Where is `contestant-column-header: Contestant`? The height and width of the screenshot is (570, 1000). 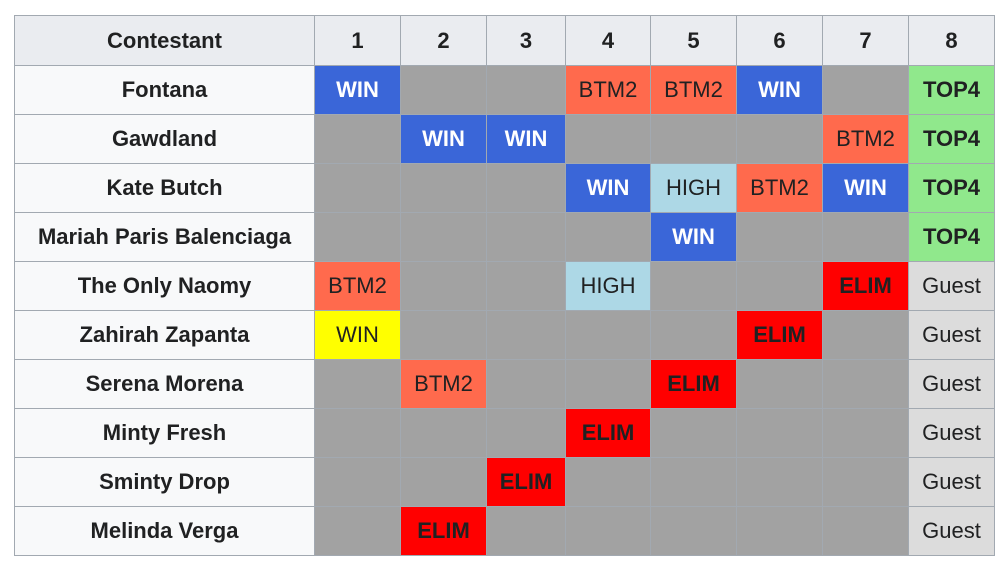 contestant-column-header: Contestant is located at coordinates (164, 40).